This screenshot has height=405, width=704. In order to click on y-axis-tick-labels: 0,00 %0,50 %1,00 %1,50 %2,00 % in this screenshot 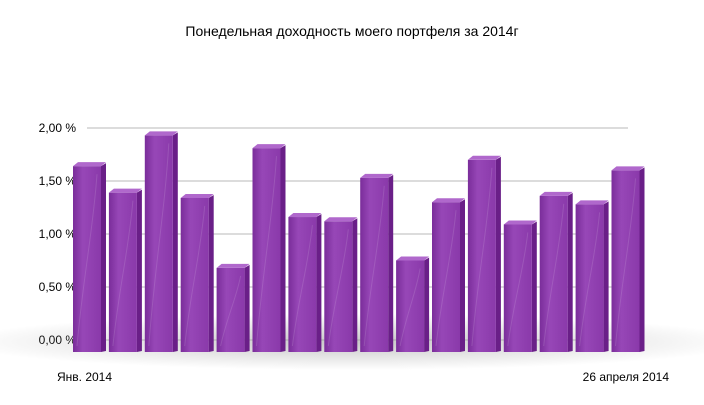, I will do `click(58, 234)`.